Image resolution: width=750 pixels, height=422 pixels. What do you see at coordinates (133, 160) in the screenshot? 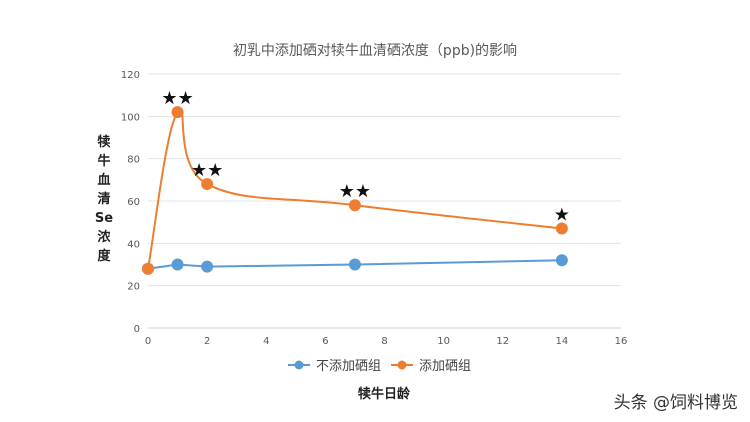
I see `y-tick-label: 80` at bounding box center [133, 160].